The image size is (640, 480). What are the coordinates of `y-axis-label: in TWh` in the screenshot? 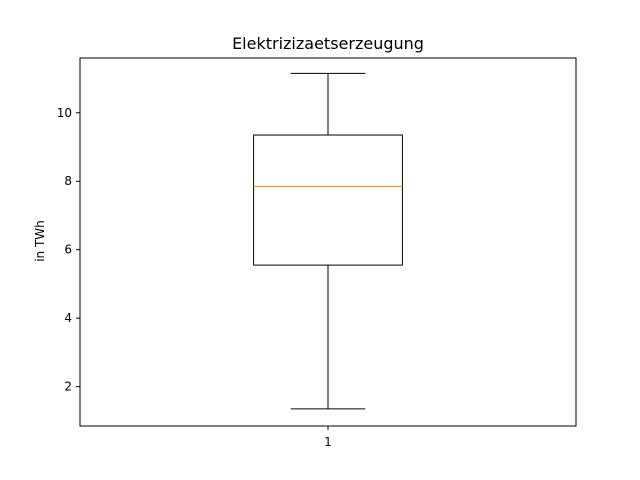 It's located at (40, 241).